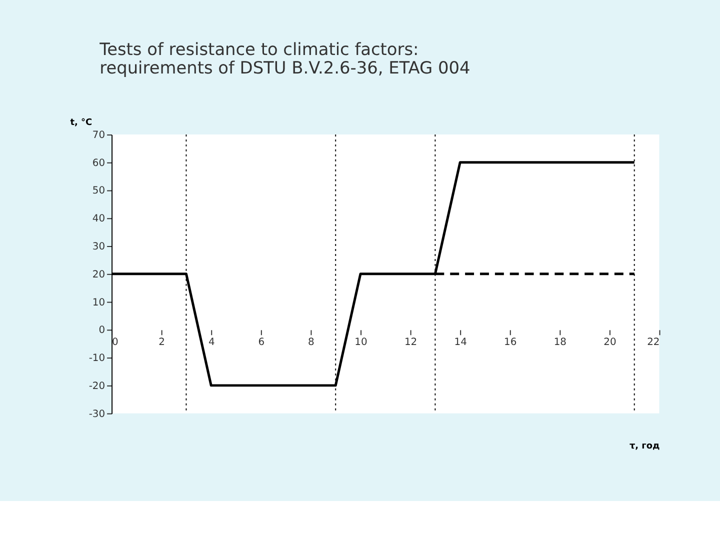 The width and height of the screenshot is (720, 540). Describe the element at coordinates (97, 358) in the screenshot. I see `y-tick-label: -10` at that location.